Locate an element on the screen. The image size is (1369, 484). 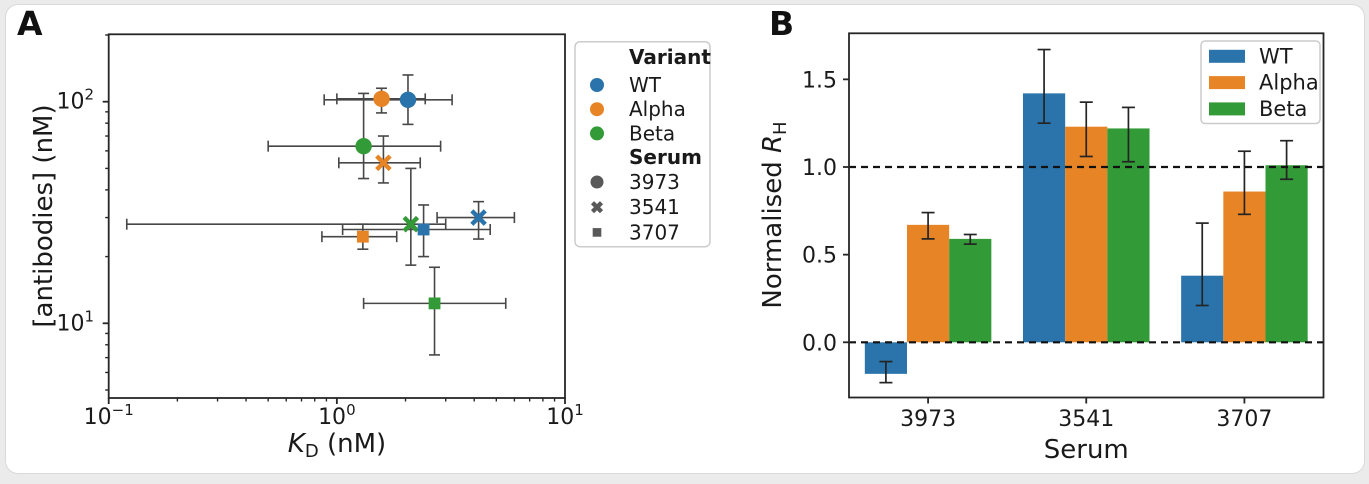
b-y-tick-label: 0.5 is located at coordinates (819, 256).